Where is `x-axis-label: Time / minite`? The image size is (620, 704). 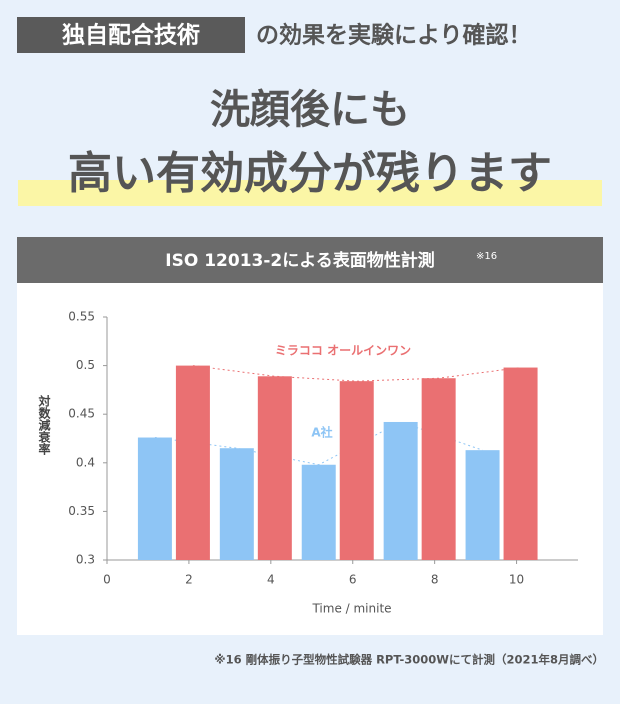 x-axis-label: Time / minite is located at coordinates (351, 609).